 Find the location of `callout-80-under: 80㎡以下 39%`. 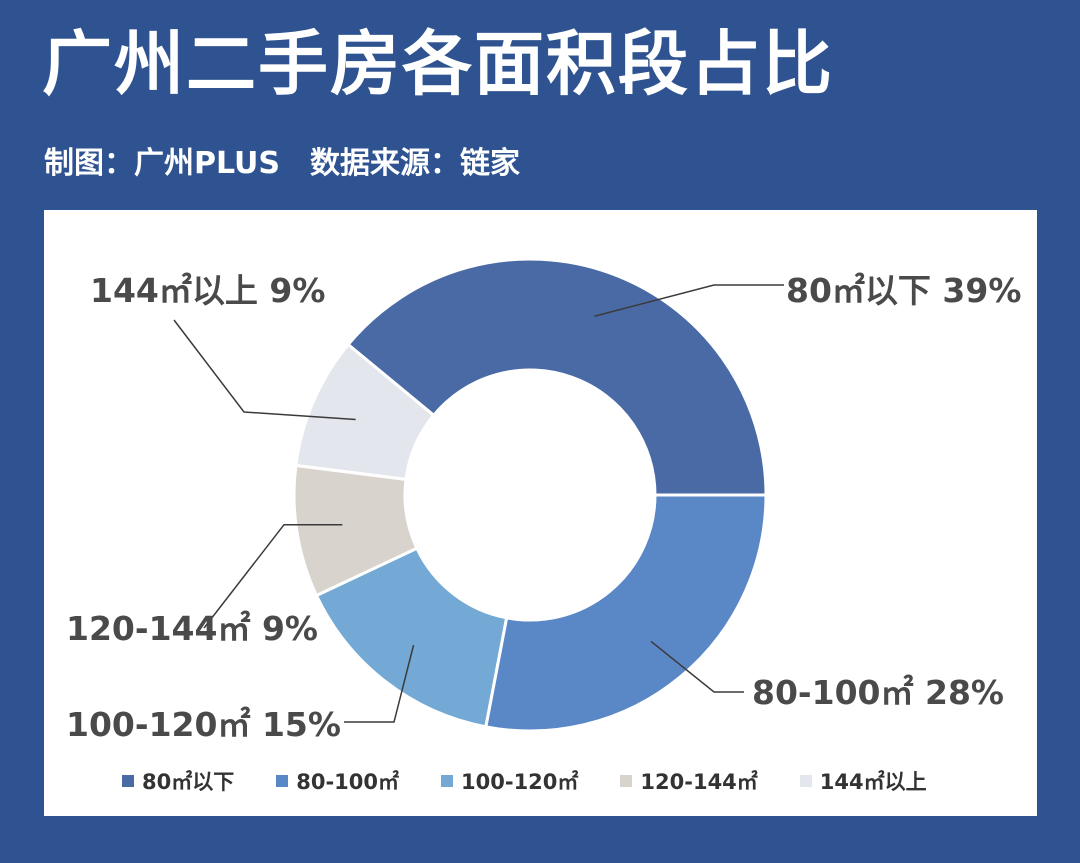

callout-80-under: 80㎡以下 39% is located at coordinates (904, 290).